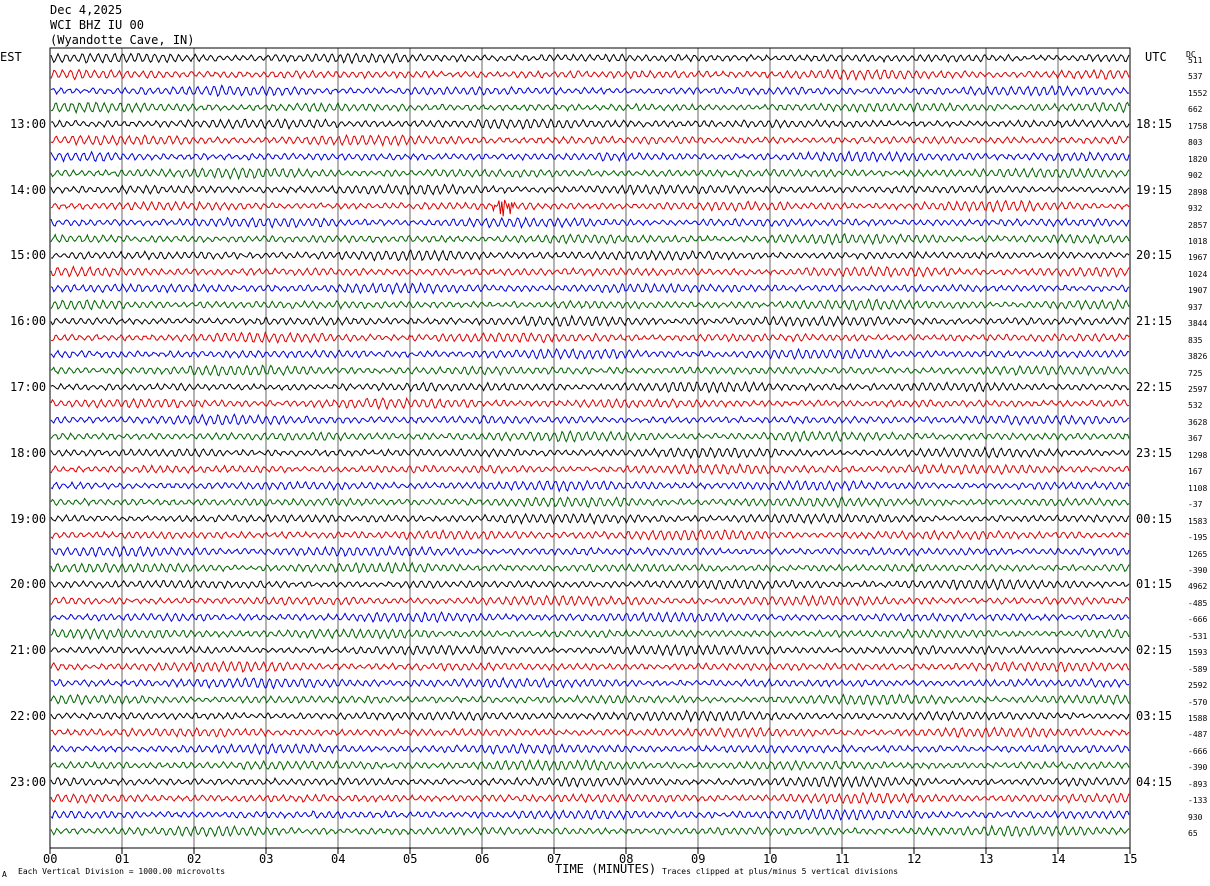  I want to click on dc-offset-label: 537, so click(1195, 77).